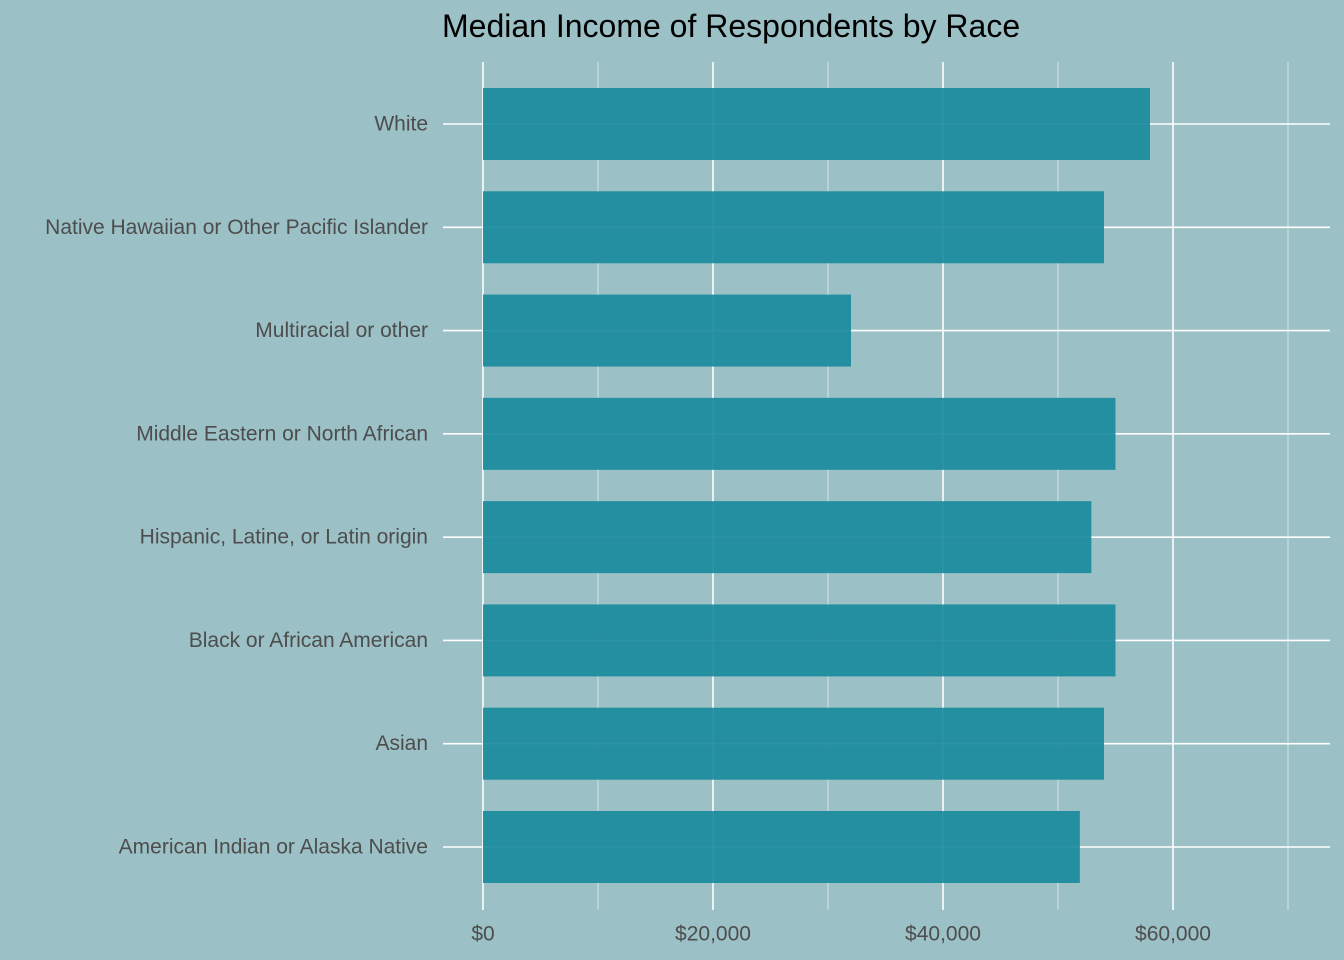 The width and height of the screenshot is (1344, 960). Describe the element at coordinates (282, 433) in the screenshot. I see `y-tick-label: Middle Eastern or North African` at that location.